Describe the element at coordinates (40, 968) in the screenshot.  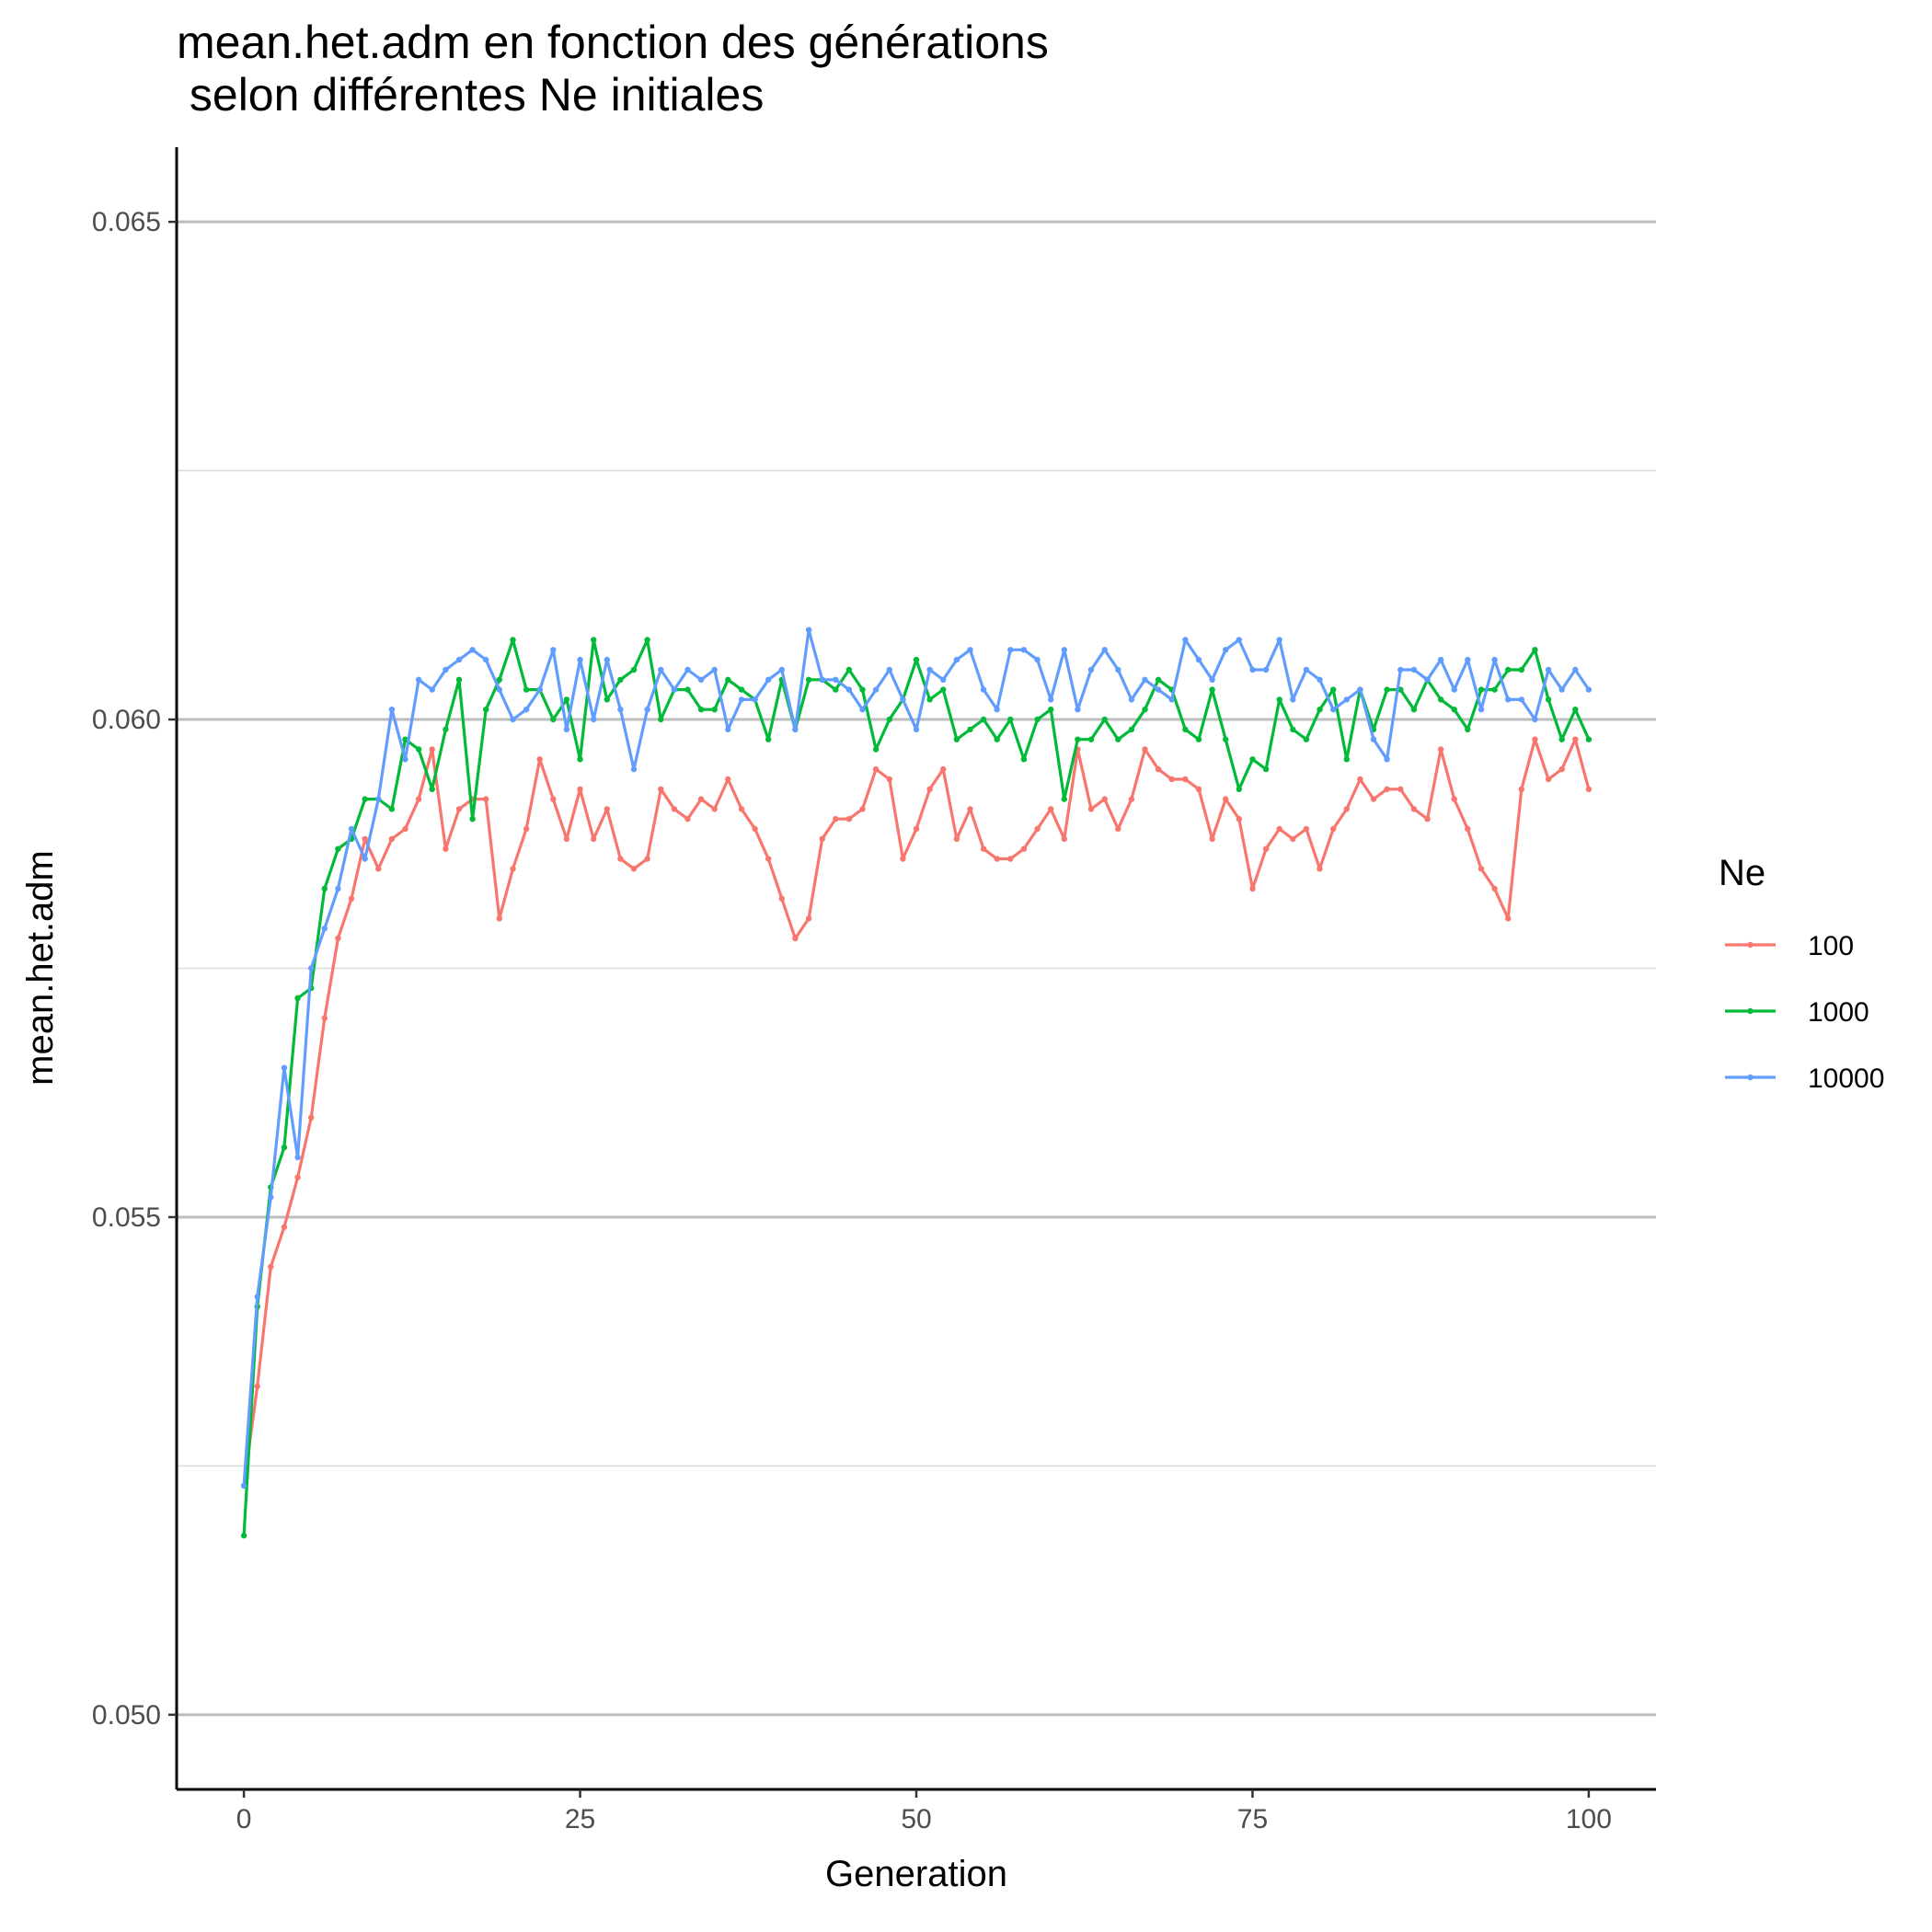
I see `y-axis-title: mean.het.adm` at that location.